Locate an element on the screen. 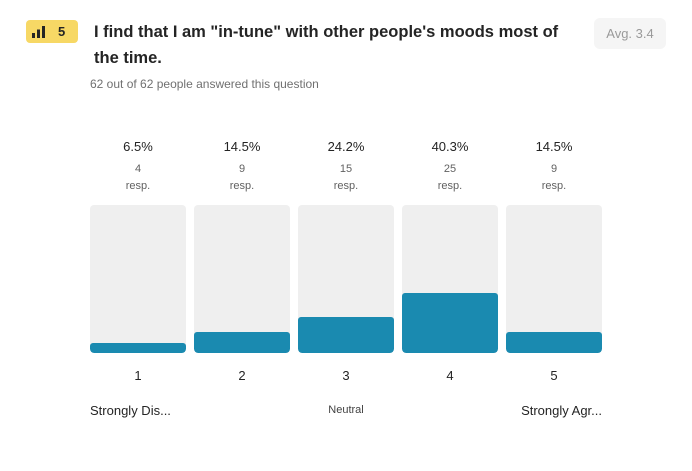  scale-label-mid: Neutral is located at coordinates (346, 410).